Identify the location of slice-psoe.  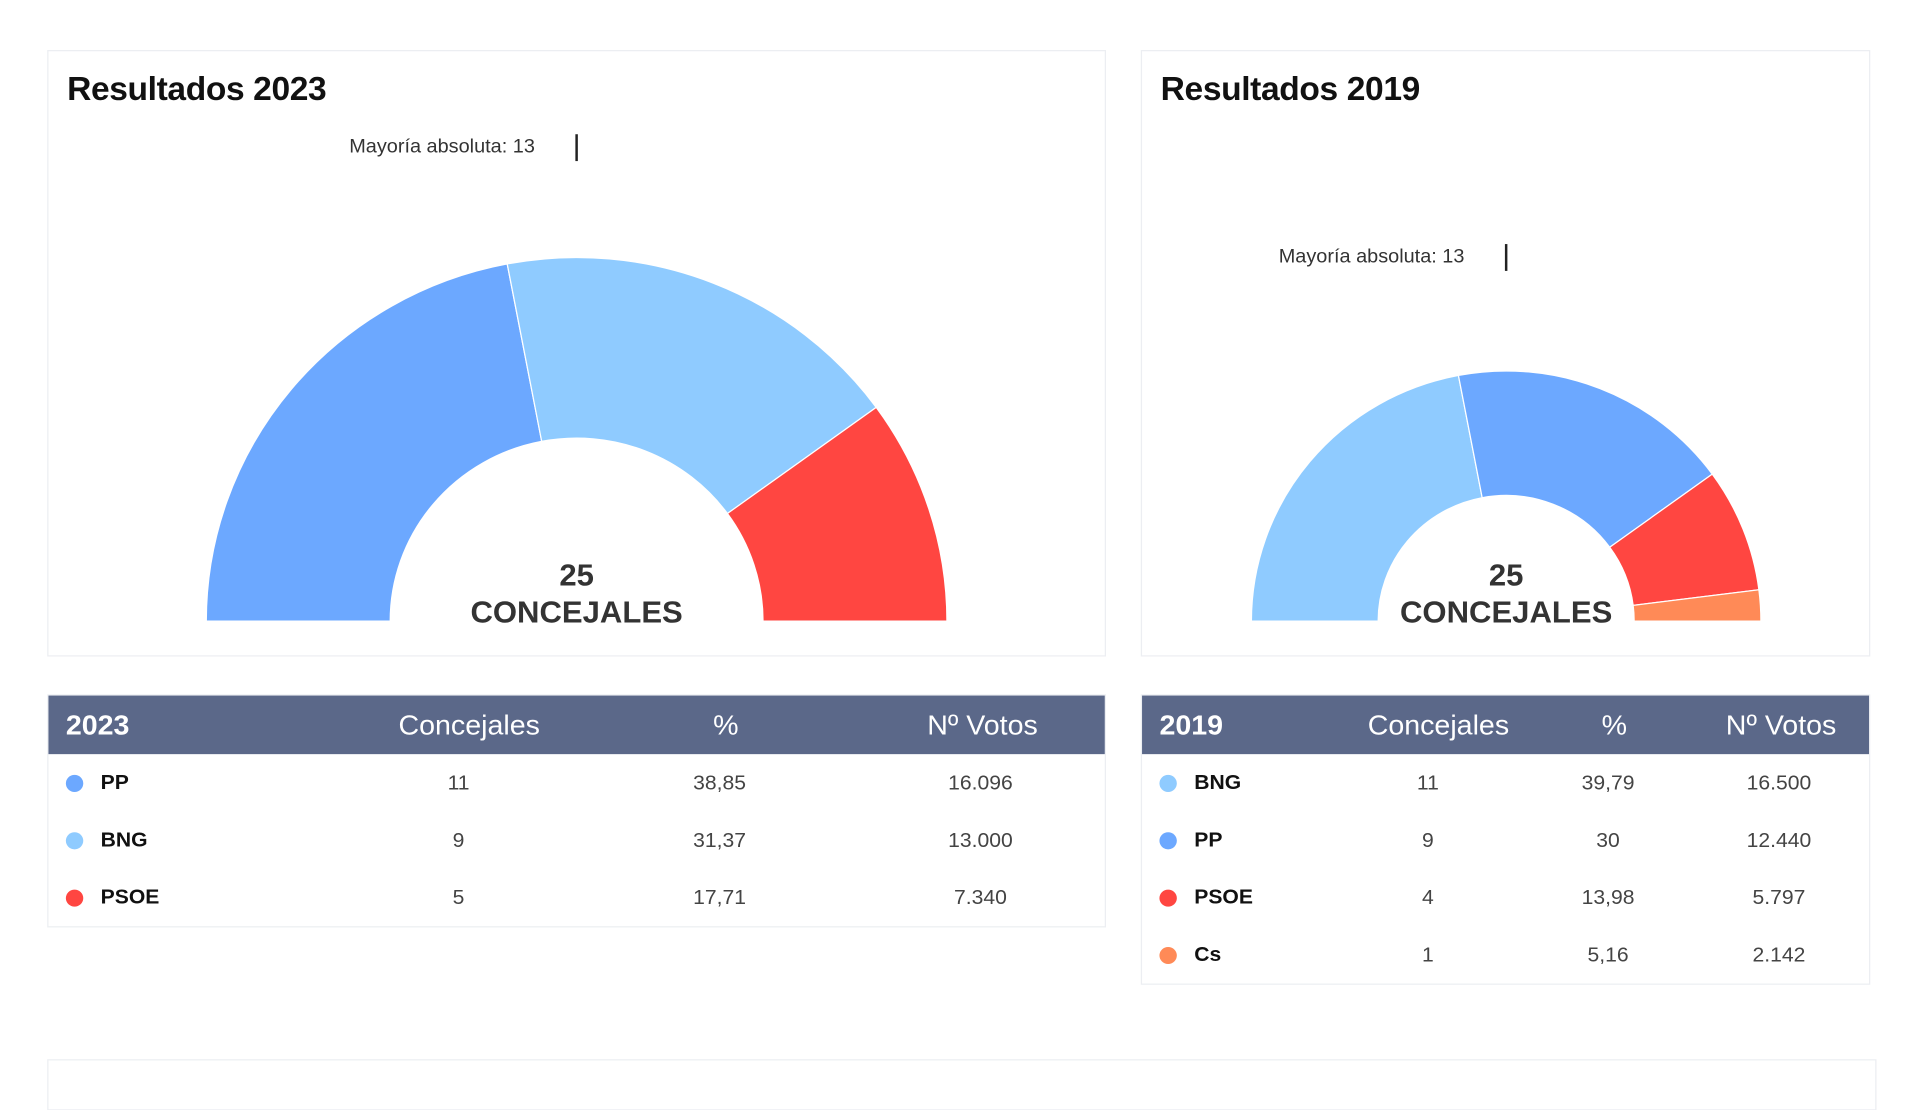
(837, 514).